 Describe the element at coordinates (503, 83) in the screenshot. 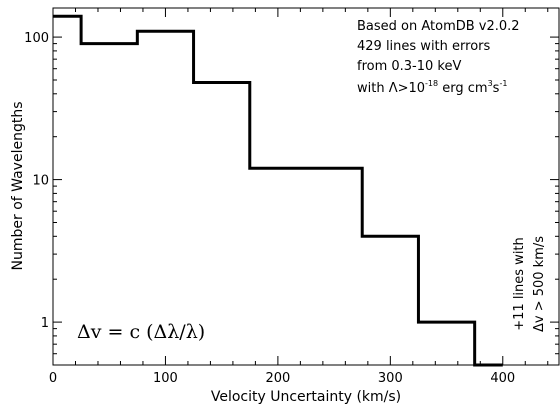

I see `annotation-line-4-exp3: -1` at that location.